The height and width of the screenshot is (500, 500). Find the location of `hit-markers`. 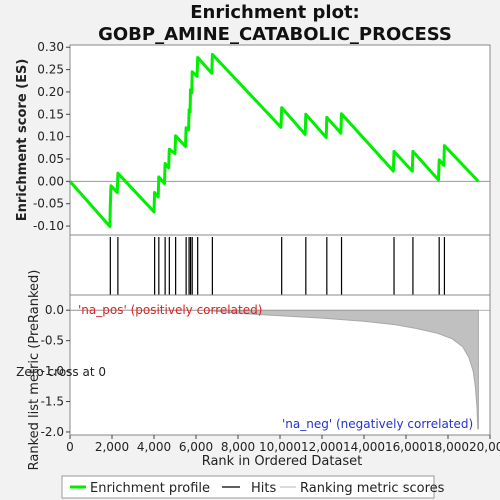

hit-markers is located at coordinates (277, 266).